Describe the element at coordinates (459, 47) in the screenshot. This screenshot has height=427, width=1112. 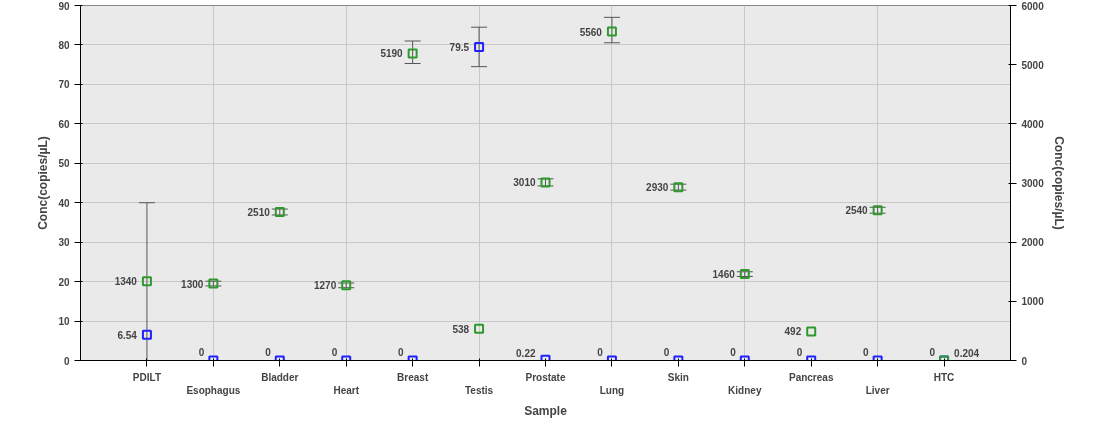
I see `data-label: 79.5` at that location.